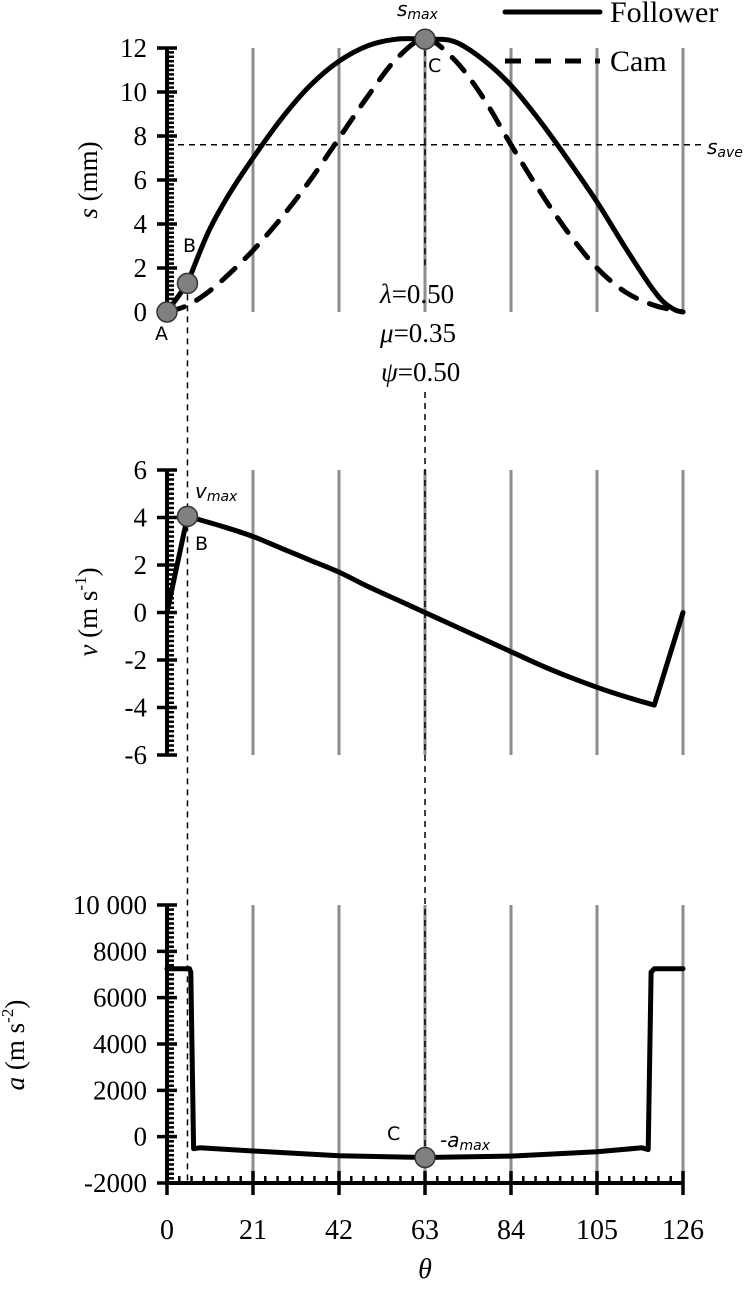  What do you see at coordinates (120, 951) in the screenshot?
I see `y-tick-label: 8000` at bounding box center [120, 951].